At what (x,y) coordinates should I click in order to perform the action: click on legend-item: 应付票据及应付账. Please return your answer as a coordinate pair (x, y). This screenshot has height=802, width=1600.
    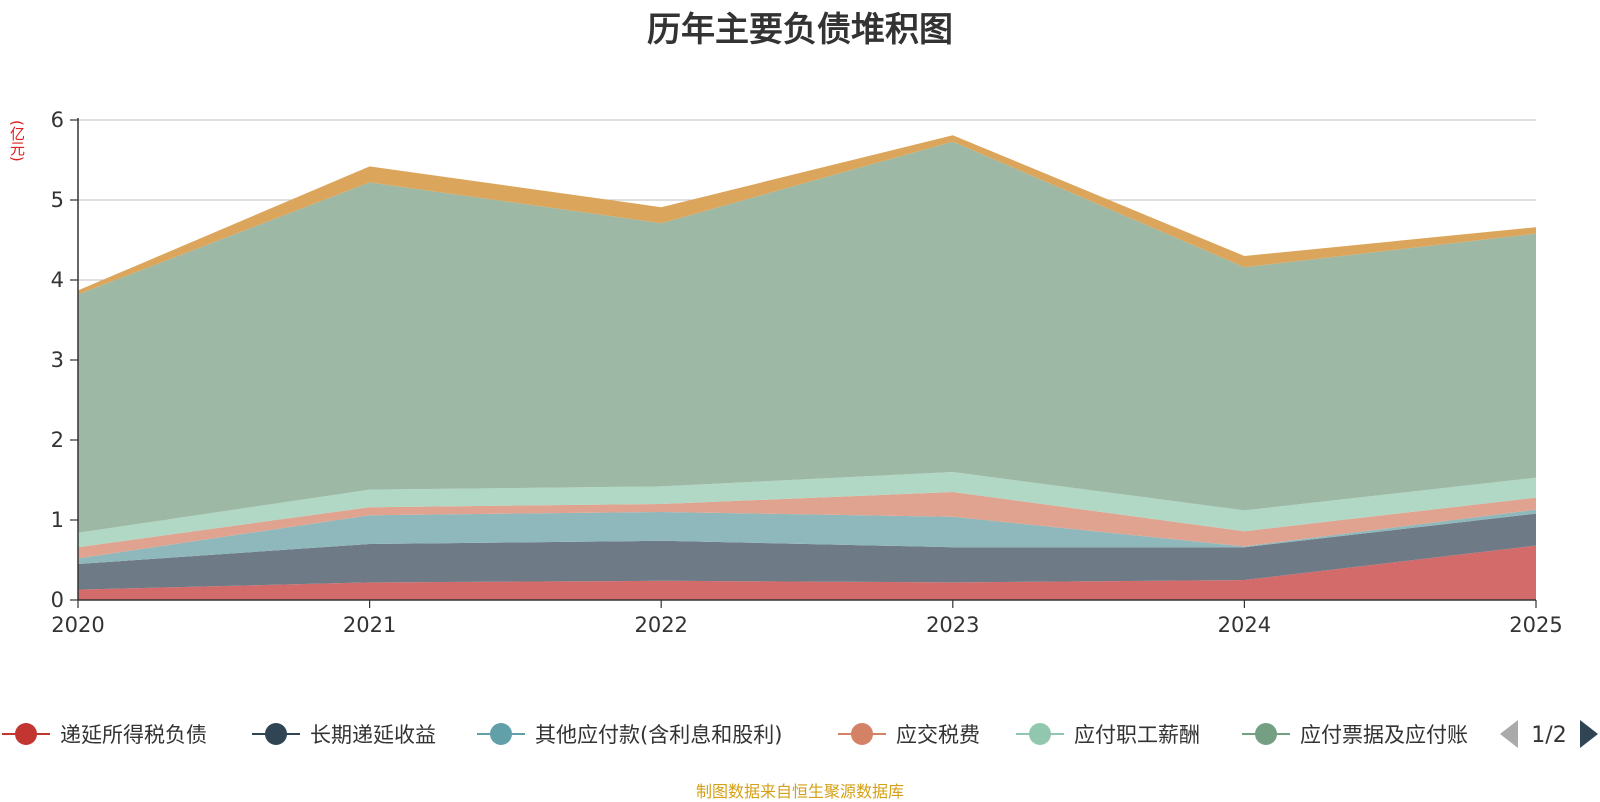
    Looking at the image, I should click on (1355, 735).